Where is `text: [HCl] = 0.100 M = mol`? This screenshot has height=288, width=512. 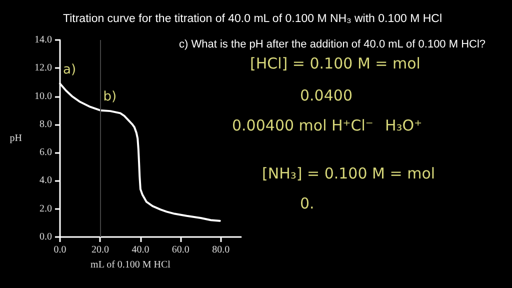
text: [HCl] = 0.100 M = mol is located at coordinates (335, 63).